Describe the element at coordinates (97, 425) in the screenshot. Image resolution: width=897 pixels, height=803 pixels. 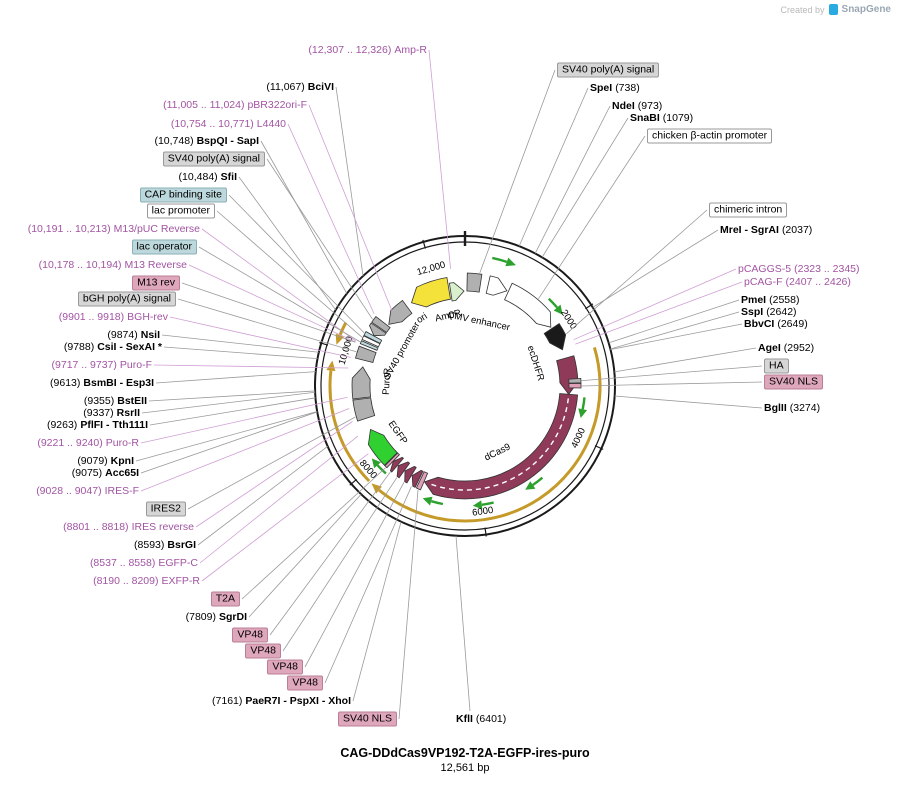
I see `label-pflfi-tth111i: (9263) PflFI - Tth111I` at that location.